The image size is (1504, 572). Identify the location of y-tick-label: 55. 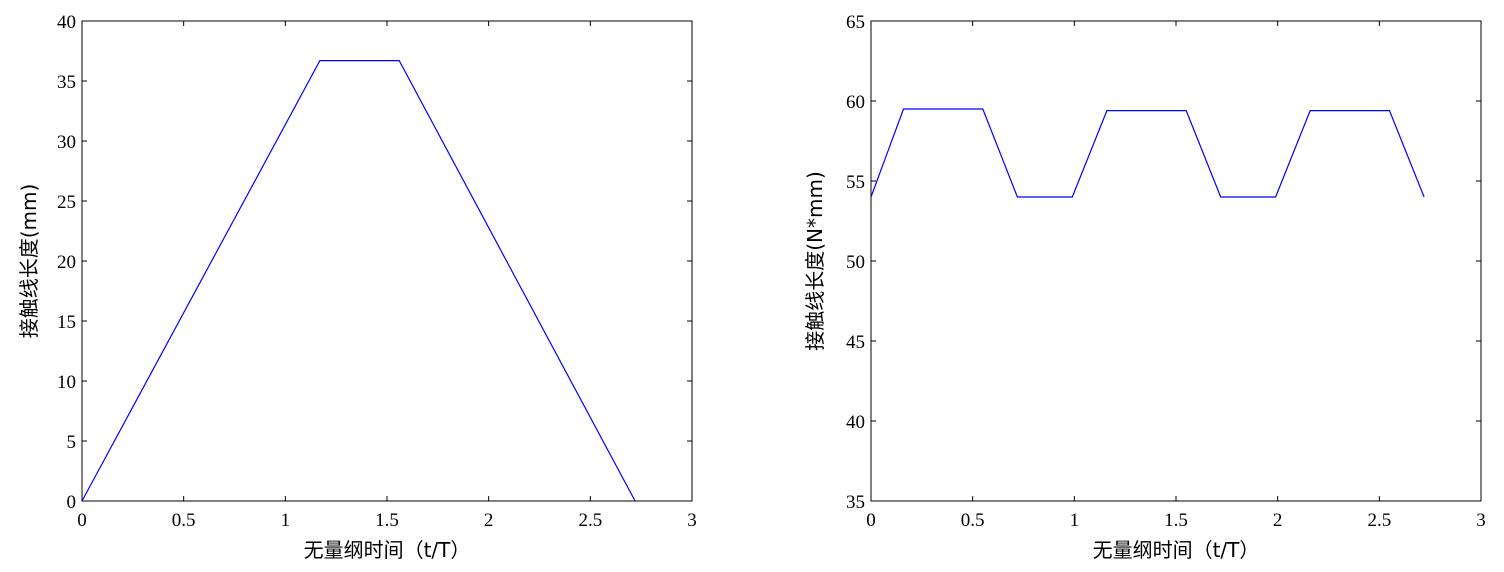
(855, 182).